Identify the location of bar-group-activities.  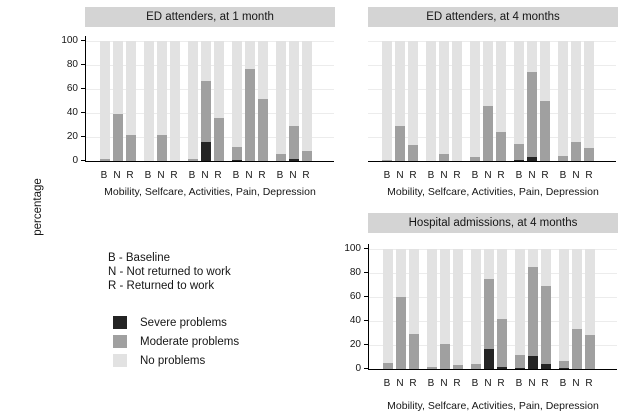
(206, 101).